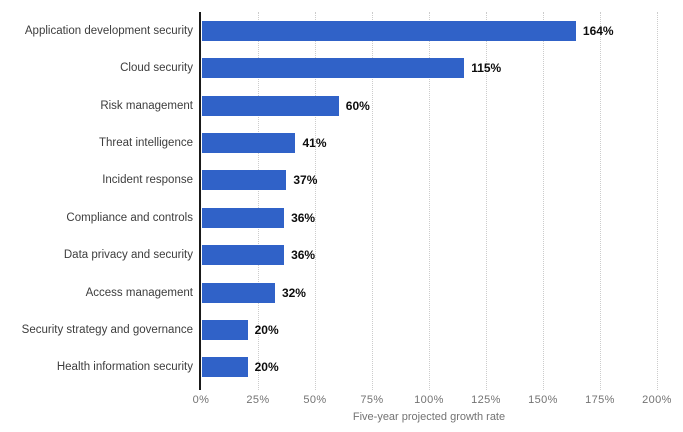 This screenshot has width=683, height=432. I want to click on bar-row: Compliance and controls 36%, so click(328, 217).